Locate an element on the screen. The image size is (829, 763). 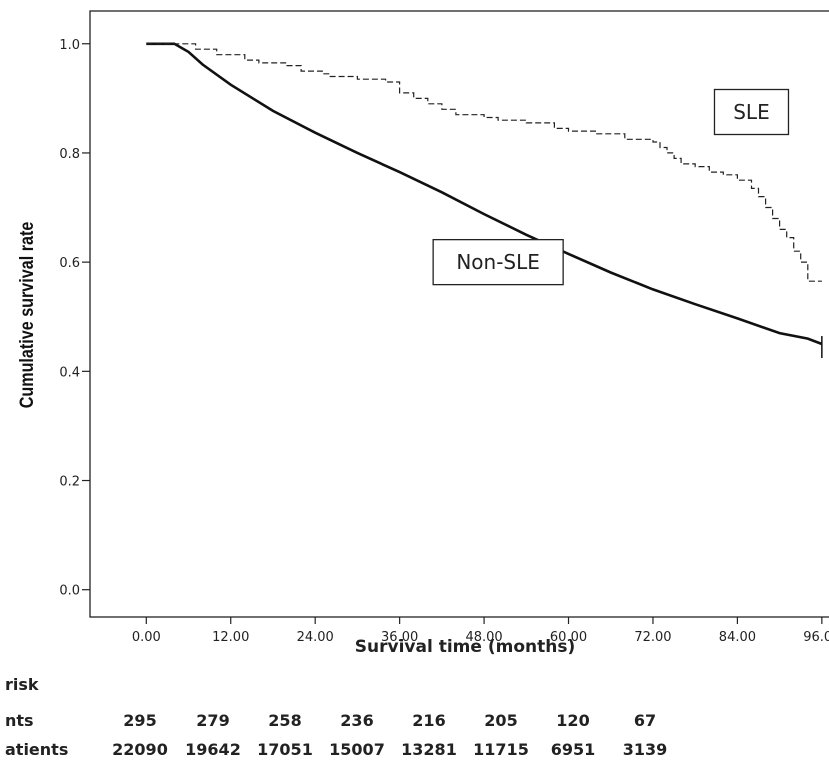
risk-table-heading: risk is located at coordinates (22, 684).